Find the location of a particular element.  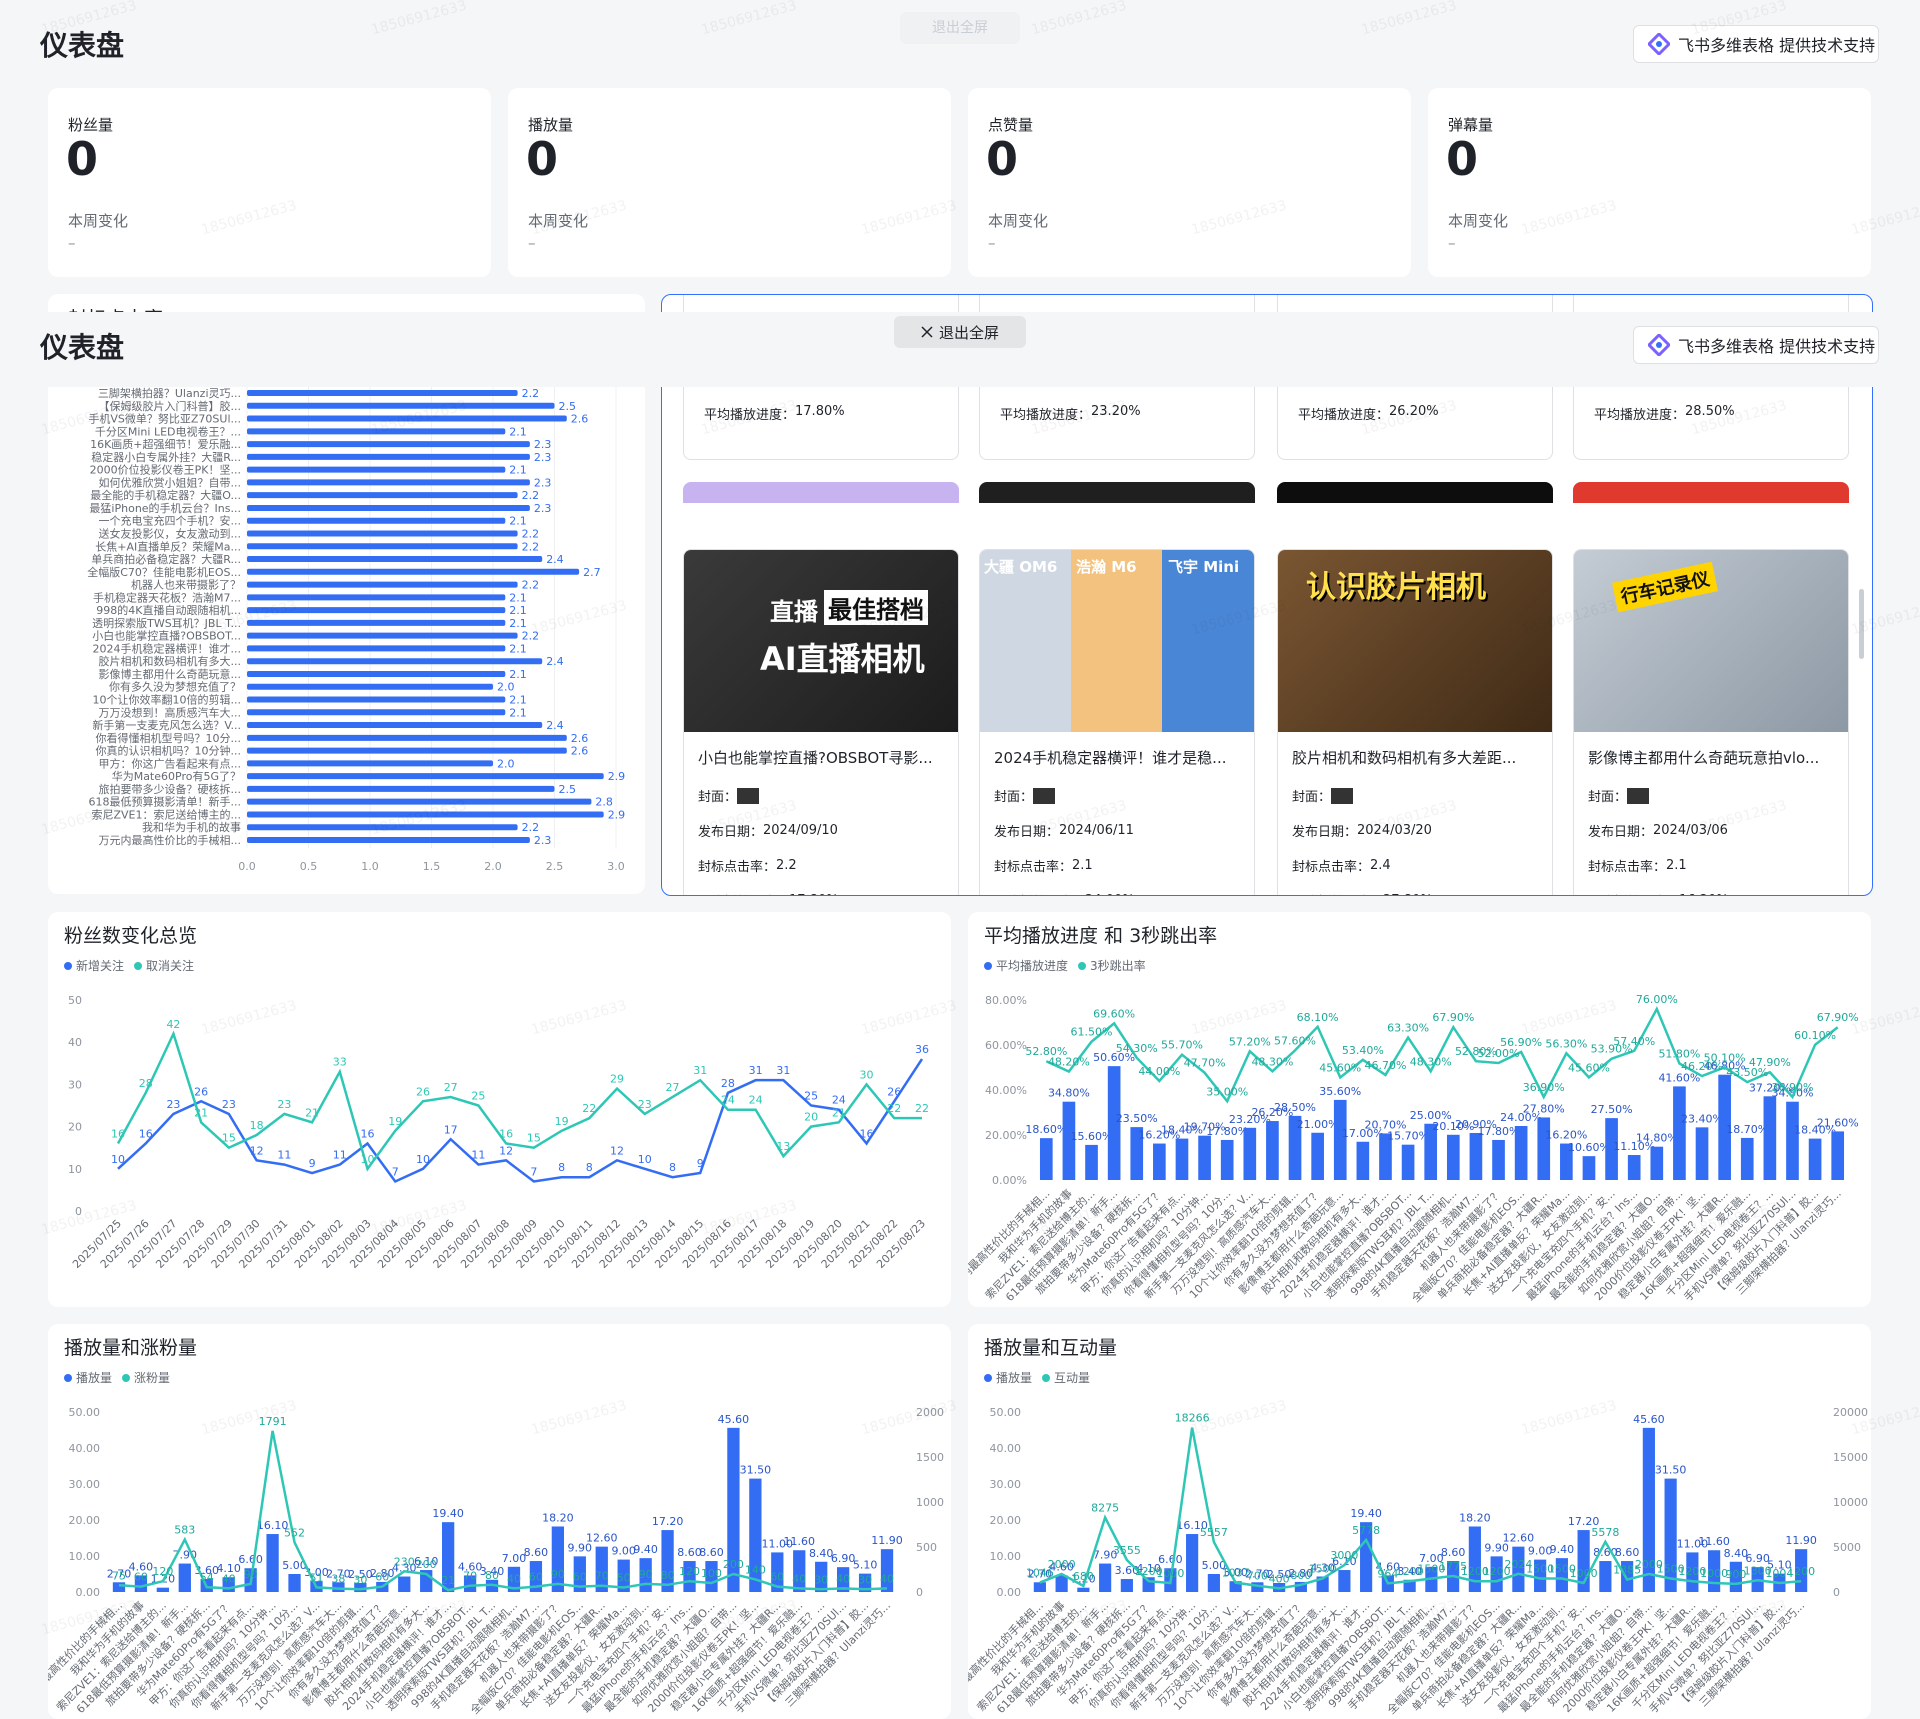

chart-title: 播放量和涨粉量 is located at coordinates (130, 1348).